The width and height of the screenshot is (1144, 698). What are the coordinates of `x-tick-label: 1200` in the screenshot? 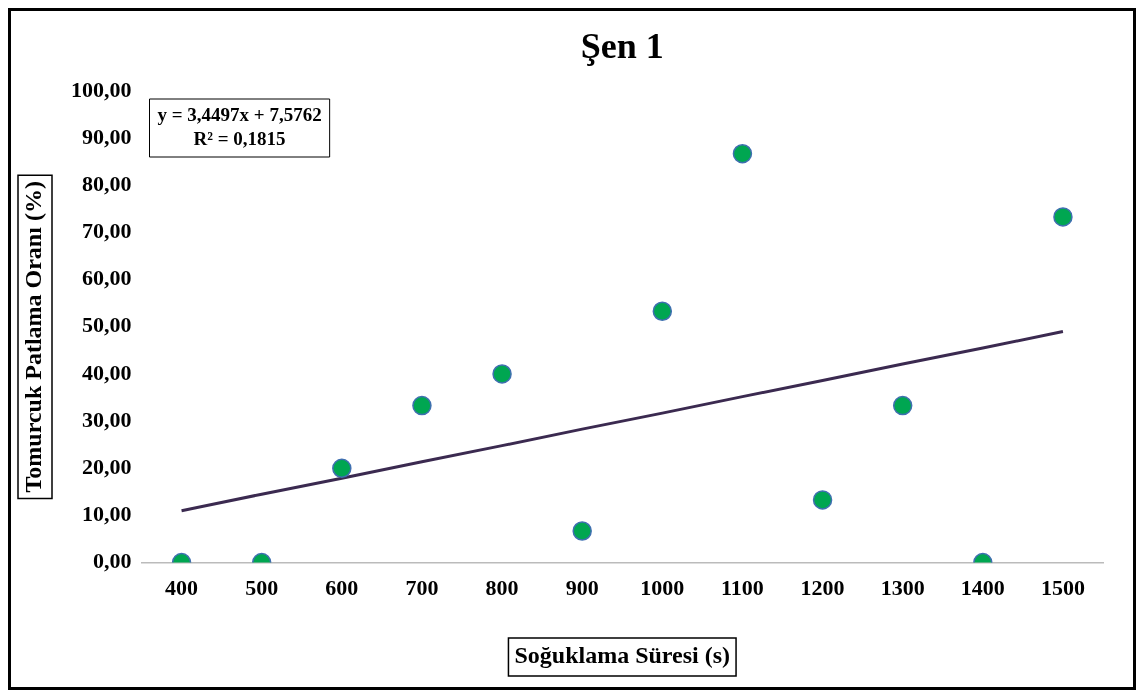 It's located at (822, 588).